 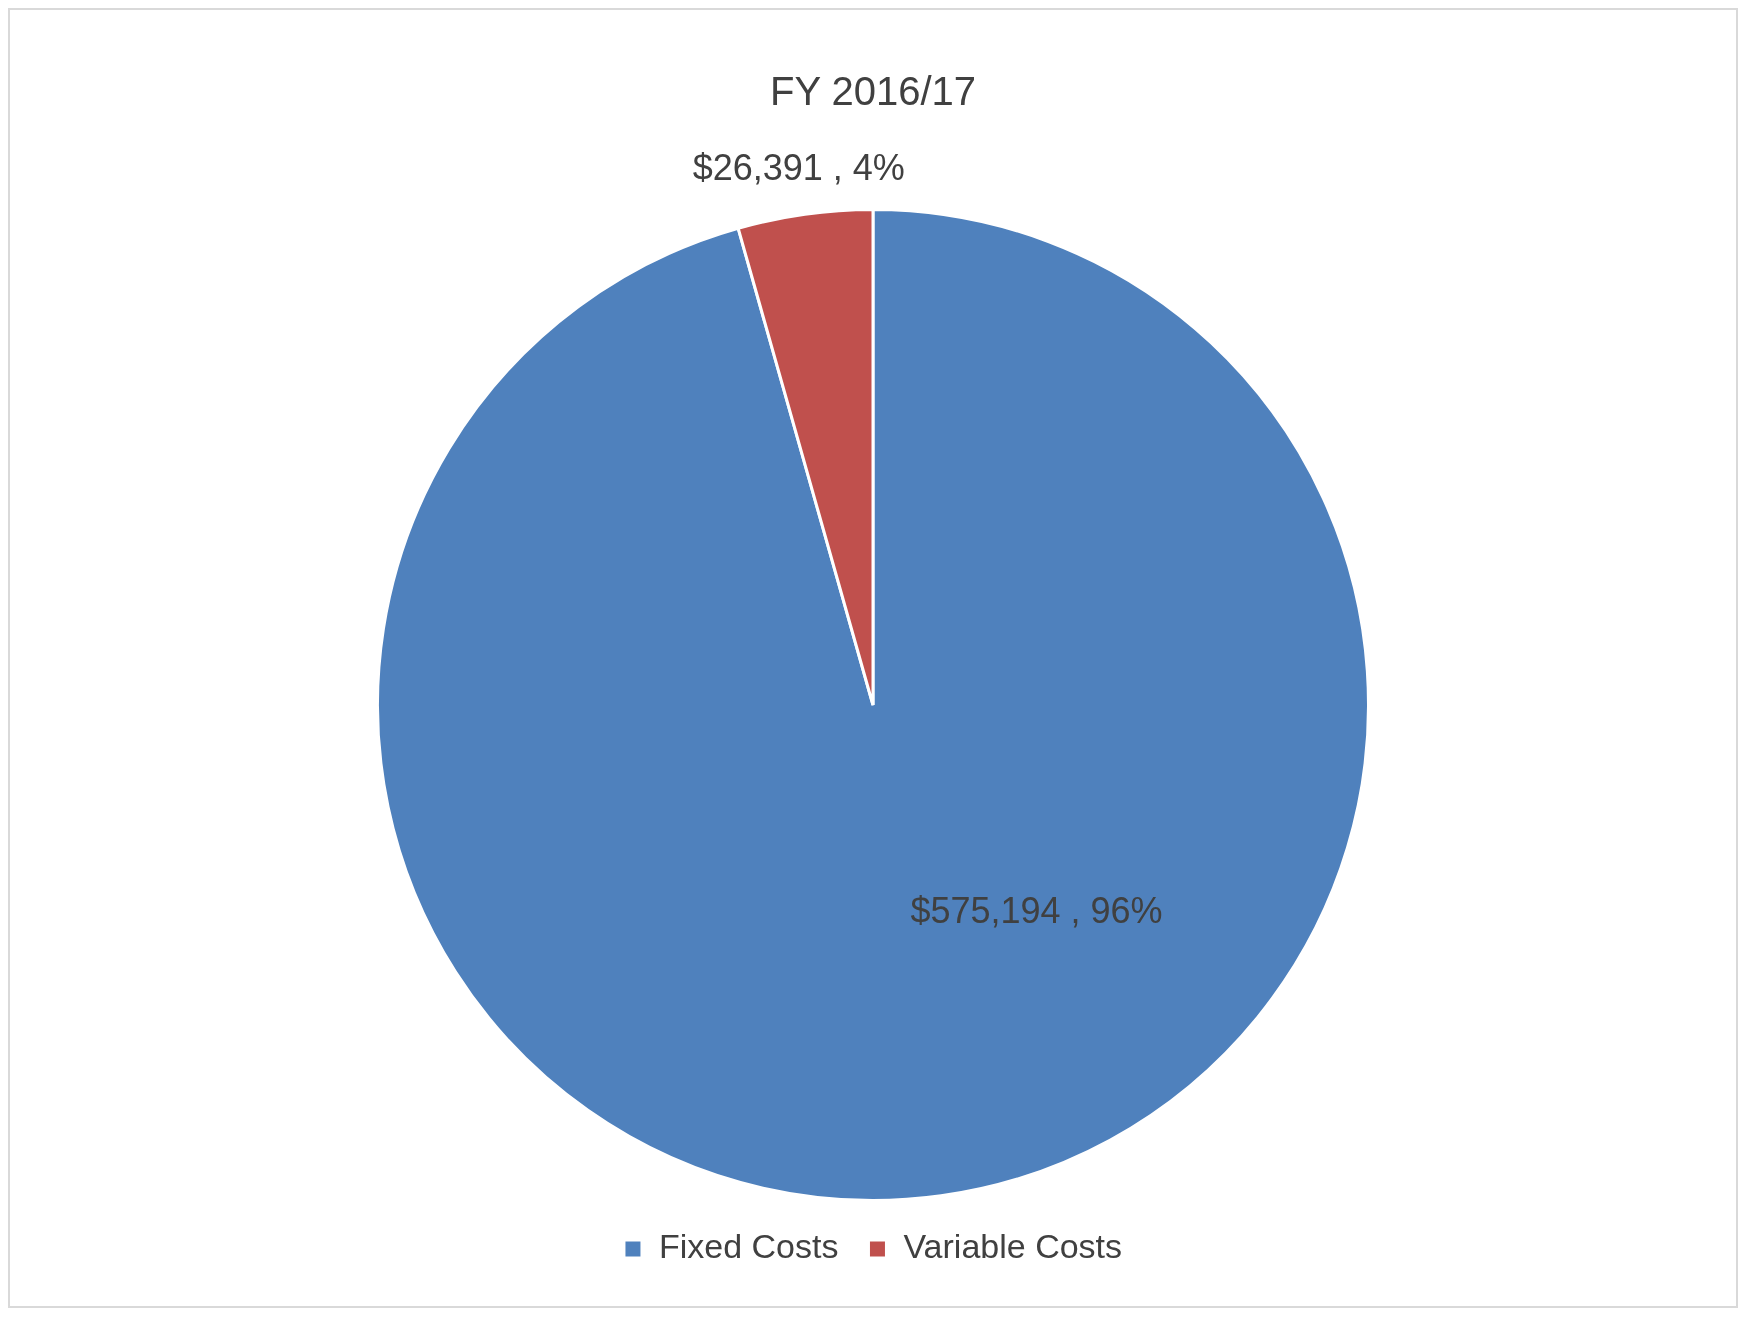 What do you see at coordinates (873, 91) in the screenshot?
I see `chart-title: FY 2016/17` at bounding box center [873, 91].